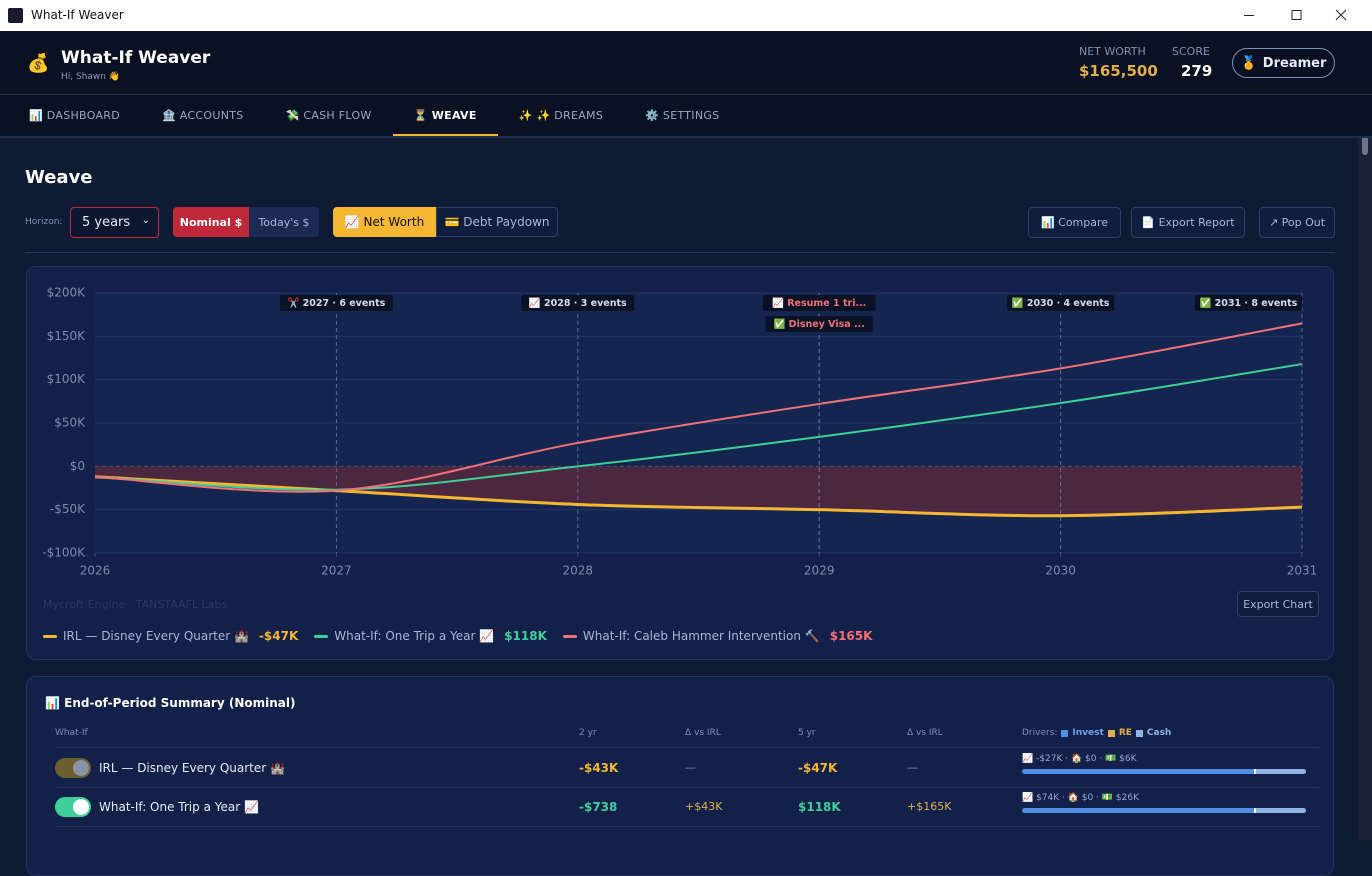 This screenshot has width=1372, height=876. What do you see at coordinates (698, 427) in the screenshot?
I see `series-line` at bounding box center [698, 427].